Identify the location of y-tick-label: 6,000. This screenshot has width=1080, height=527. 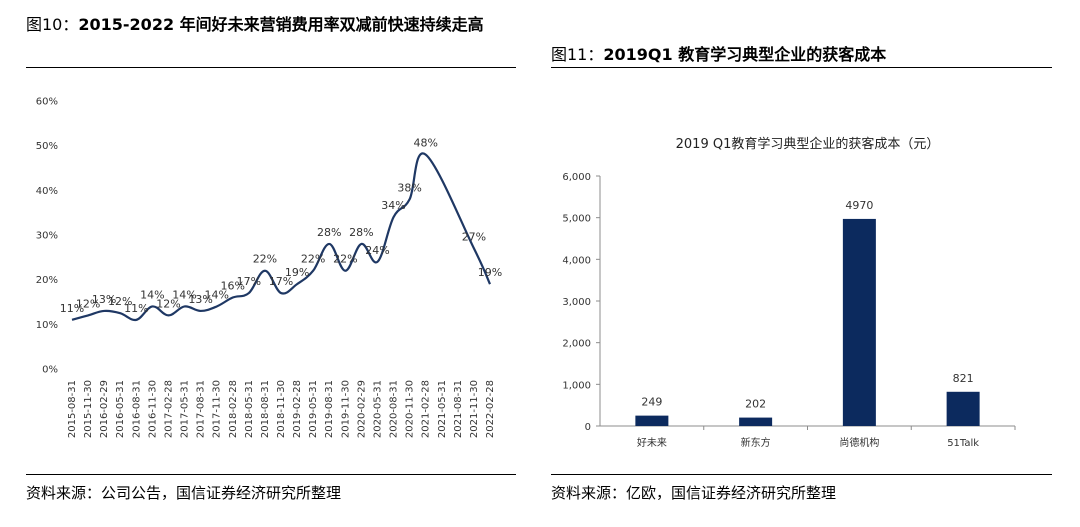
(576, 177).